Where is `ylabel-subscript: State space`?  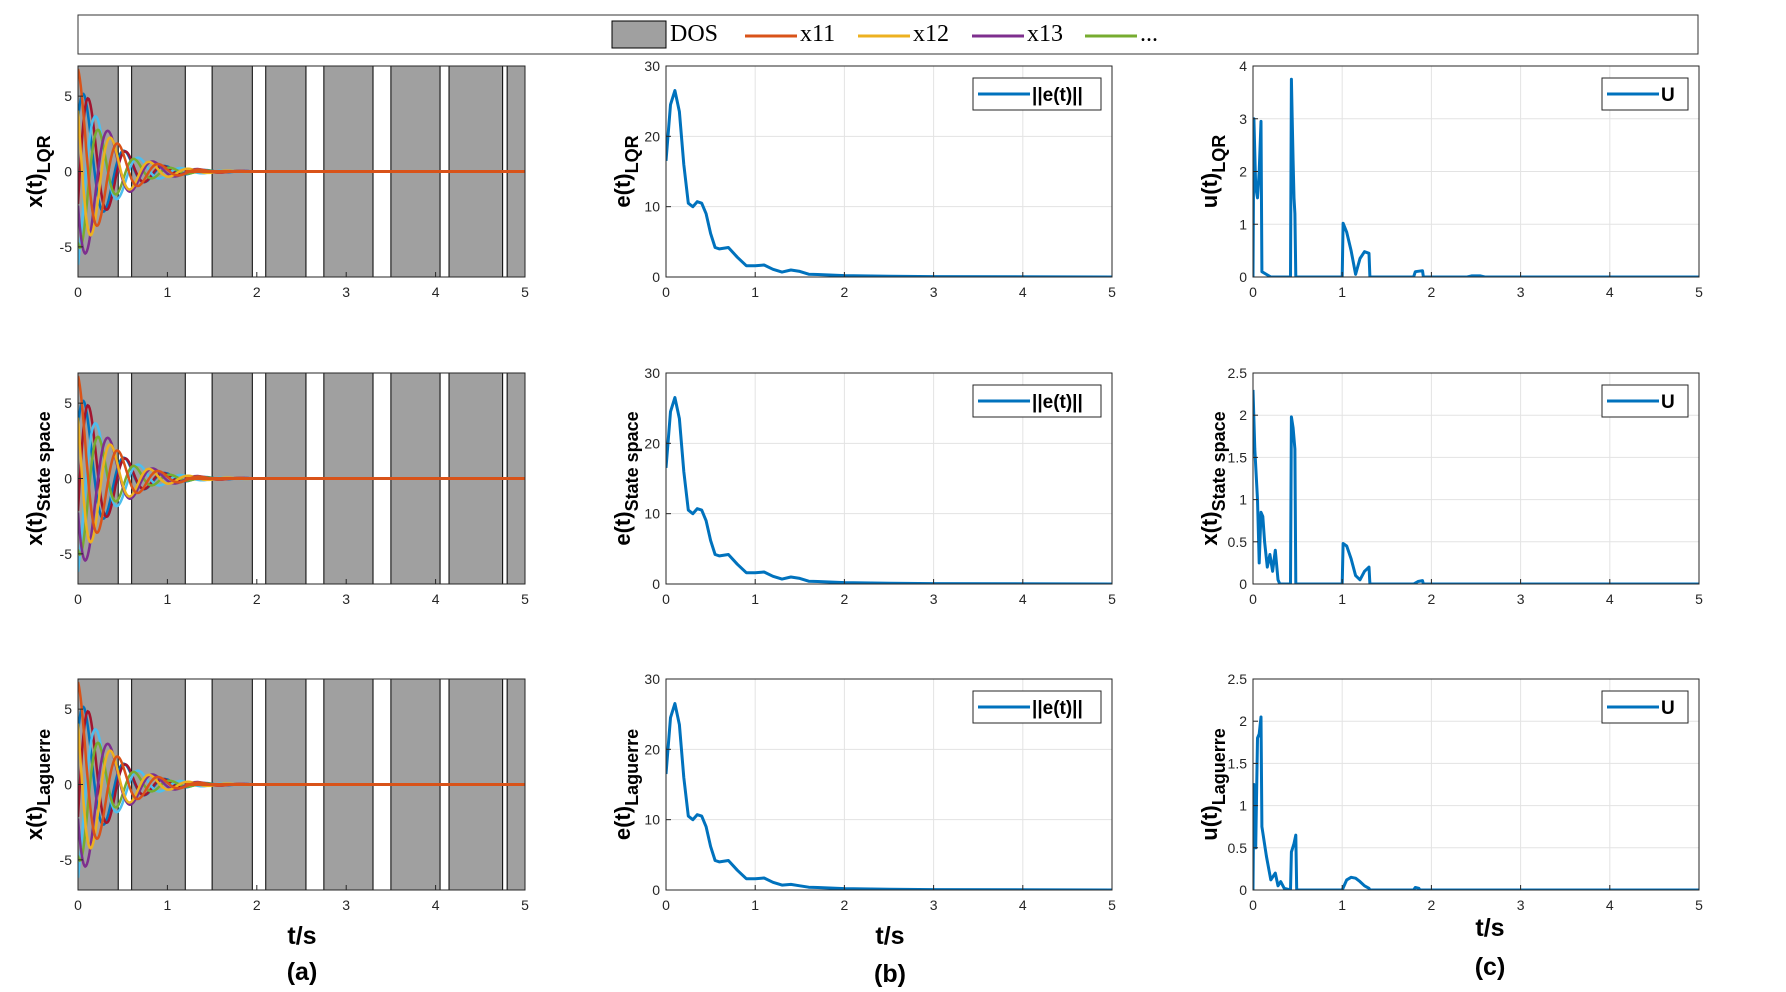 ylabel-subscript: State space is located at coordinates (1219, 461).